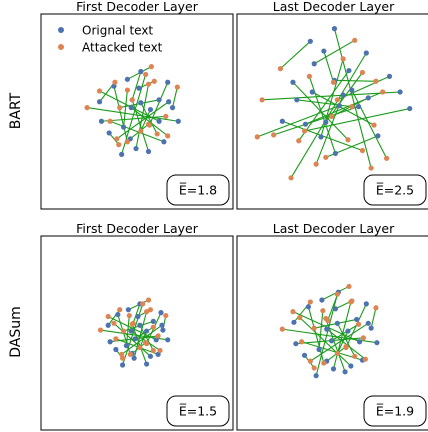  Describe the element at coordinates (334, 7) in the screenshot. I see `panel-title: Last Decoder Layer` at that location.